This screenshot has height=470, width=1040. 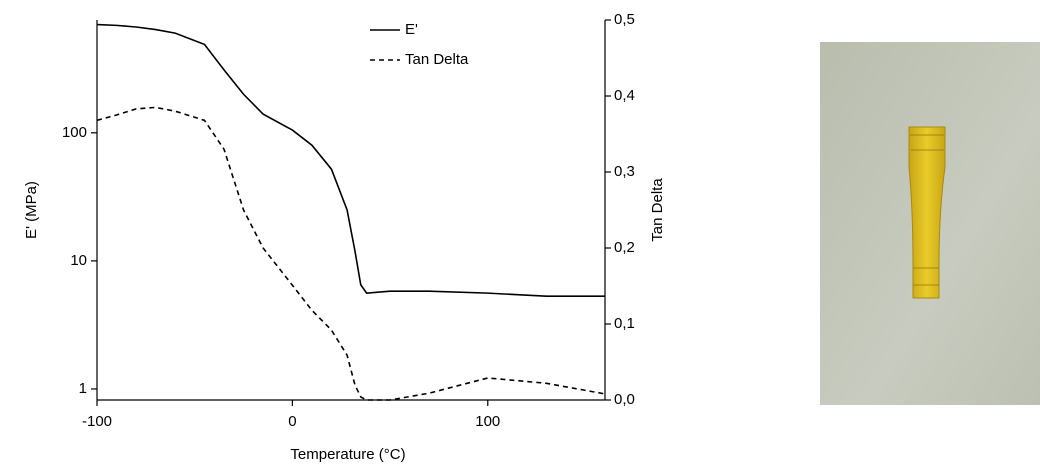 I want to click on y-tick-label: 10, so click(x=78, y=260).